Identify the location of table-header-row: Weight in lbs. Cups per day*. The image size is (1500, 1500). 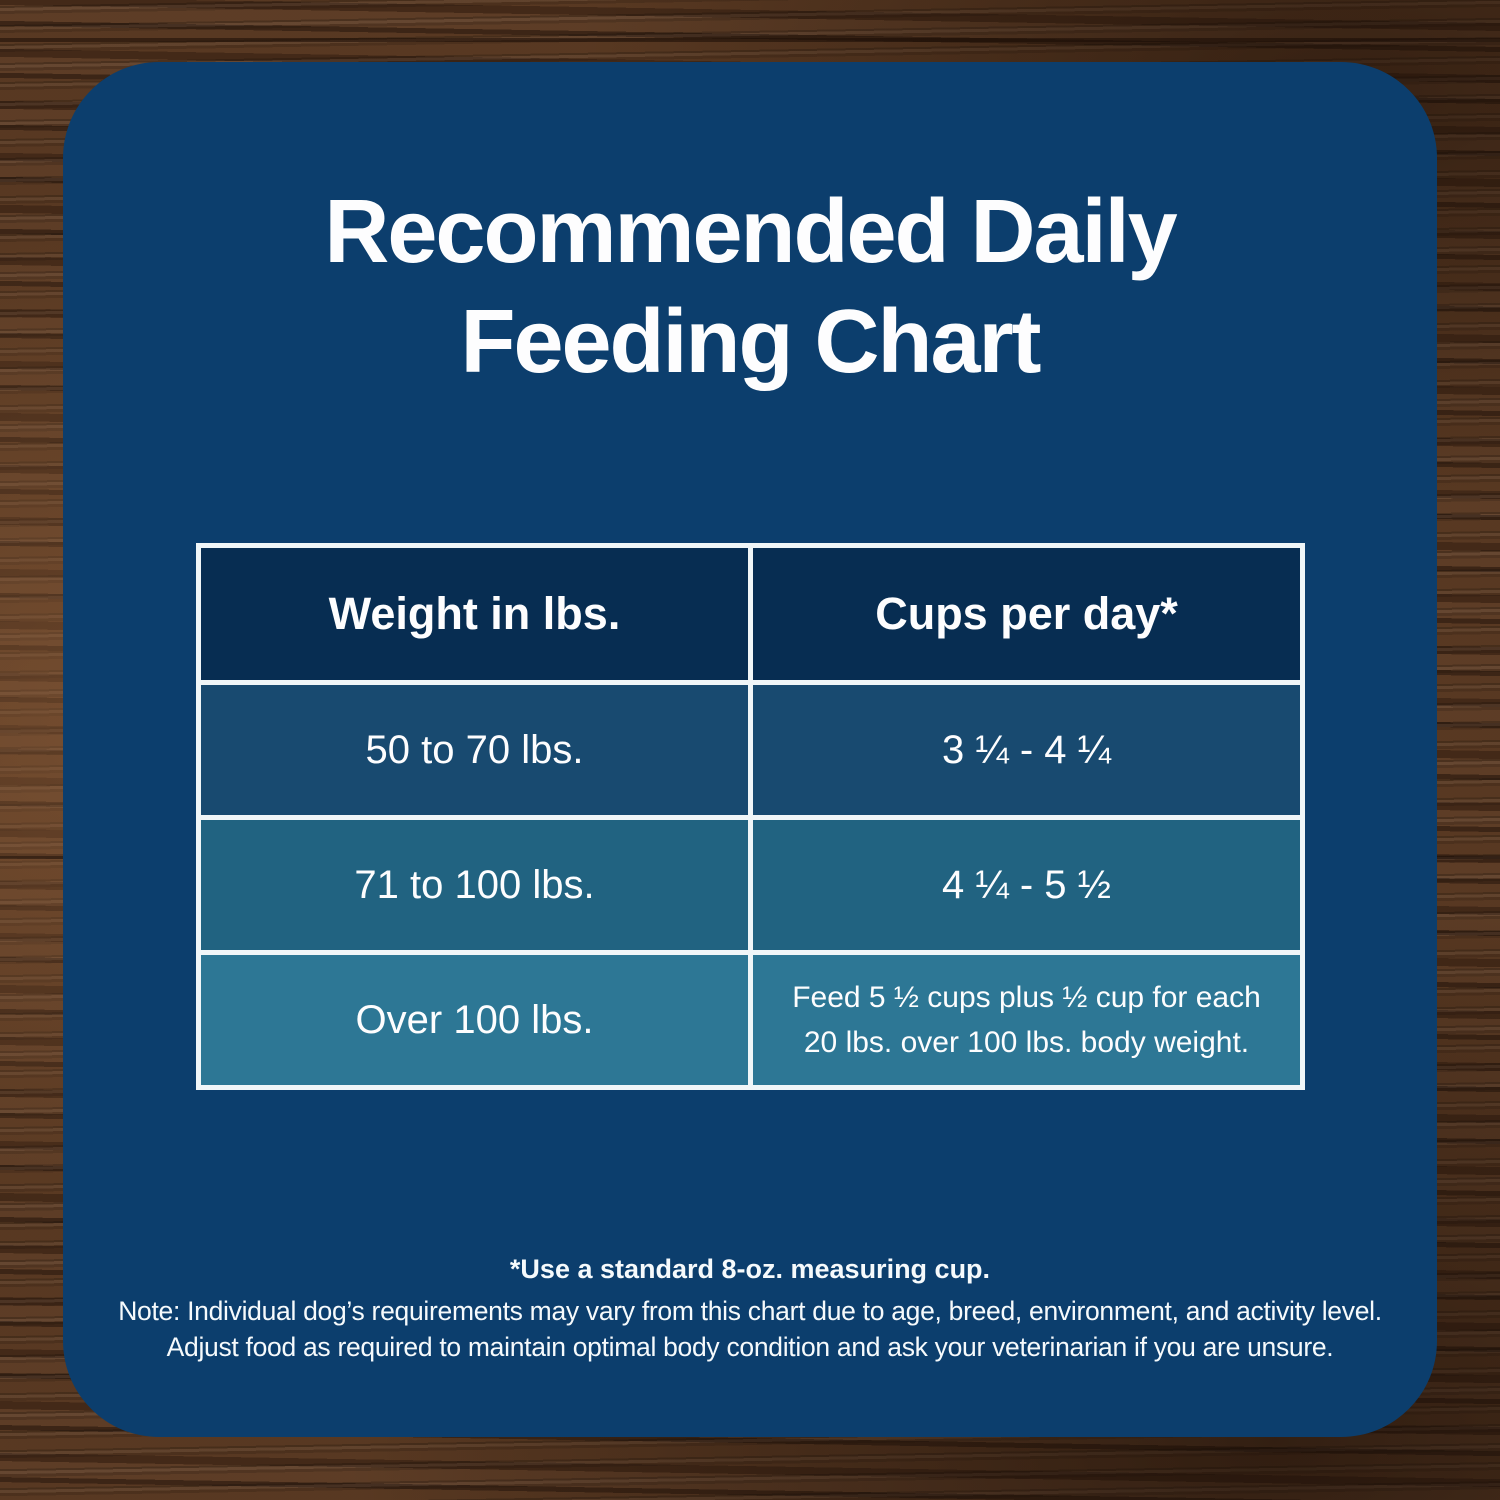
(750, 614).